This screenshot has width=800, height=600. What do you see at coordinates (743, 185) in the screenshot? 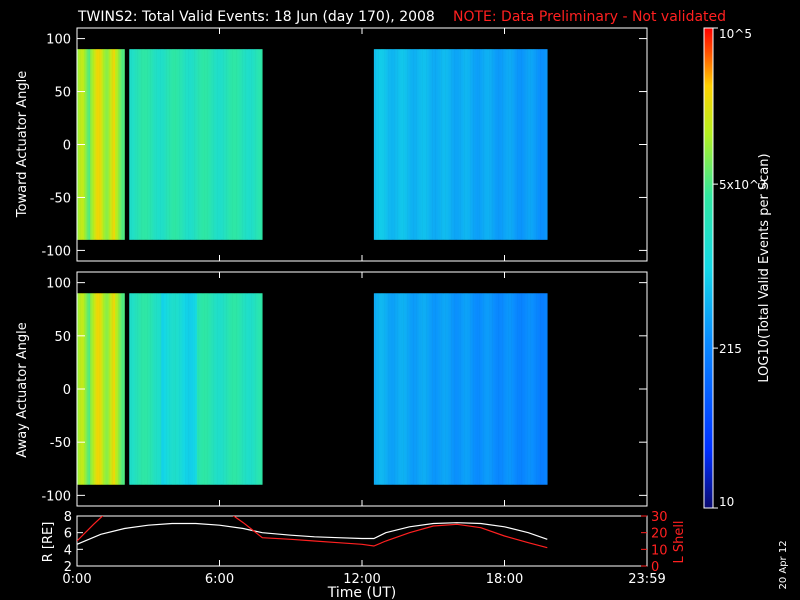
I see `colorbar-tick-label: 5x10^3` at bounding box center [743, 185].